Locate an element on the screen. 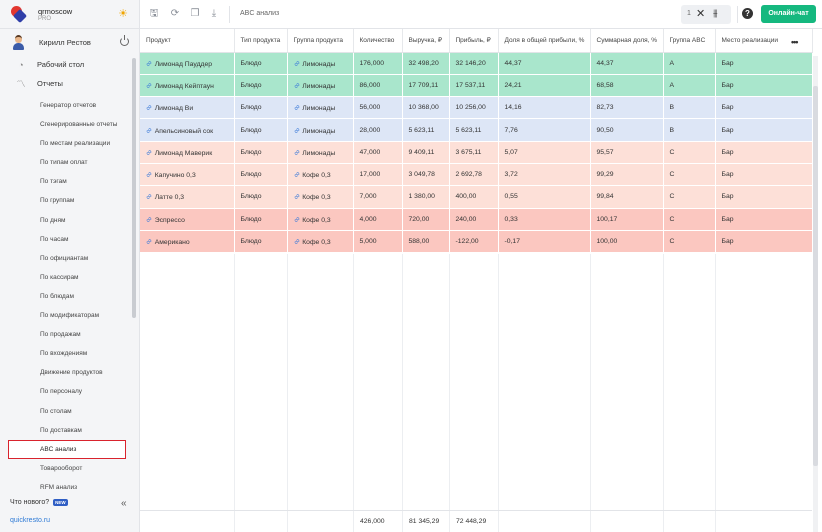  copy-icon: ❐ is located at coordinates (195, 13).